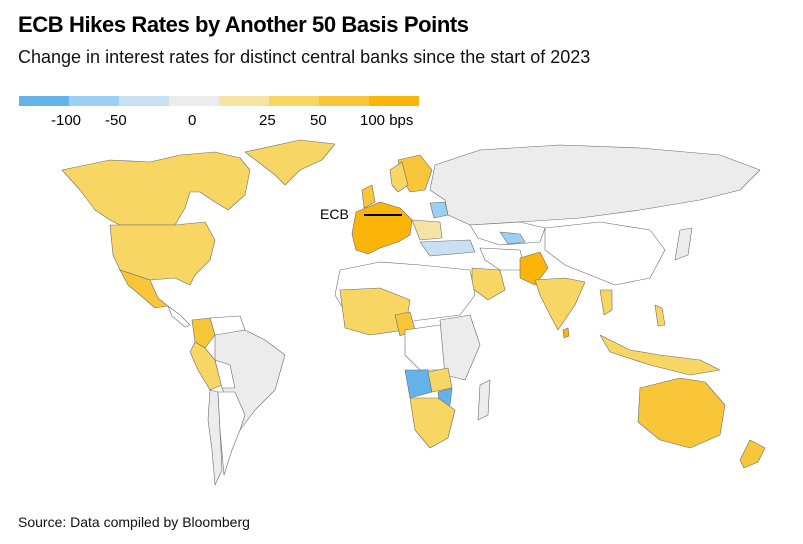 The height and width of the screenshot is (544, 803). What do you see at coordinates (134, 522) in the screenshot?
I see `source-note: Source: Data compiled by Bloomberg` at bounding box center [134, 522].